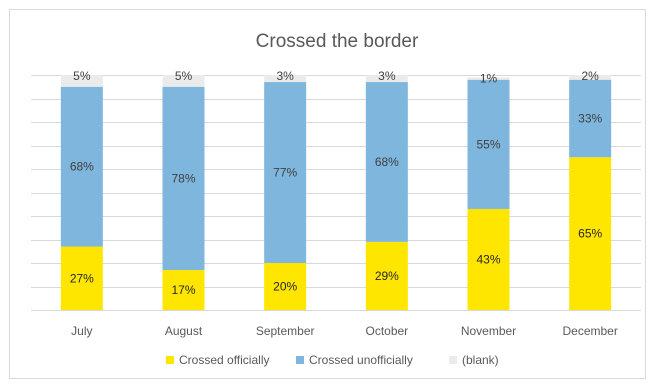 Image resolution: width=656 pixels, height=388 pixels. I want to click on data-label: 27%, so click(82, 278).